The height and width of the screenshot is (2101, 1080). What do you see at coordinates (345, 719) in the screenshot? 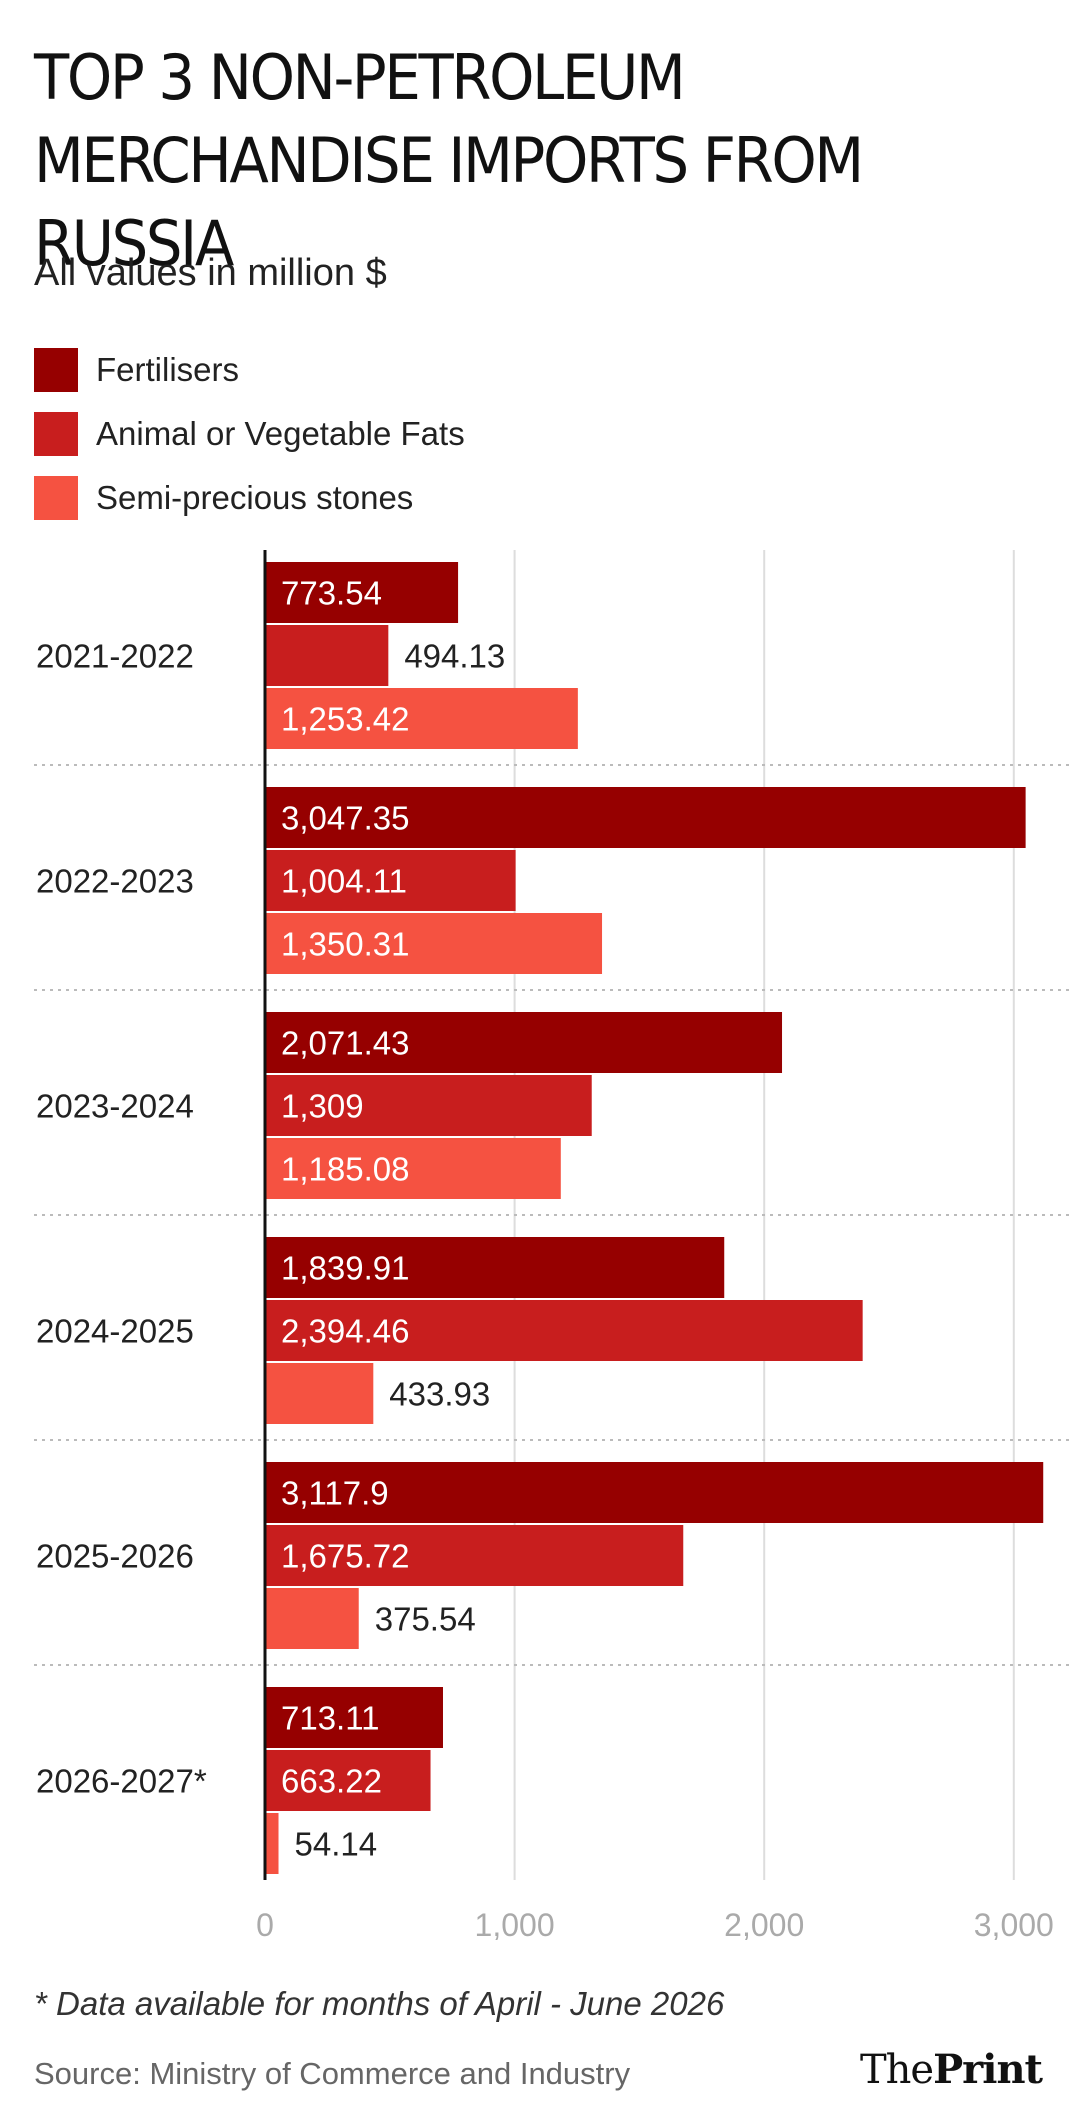
I see `data-label: 1,253.42` at bounding box center [345, 719].